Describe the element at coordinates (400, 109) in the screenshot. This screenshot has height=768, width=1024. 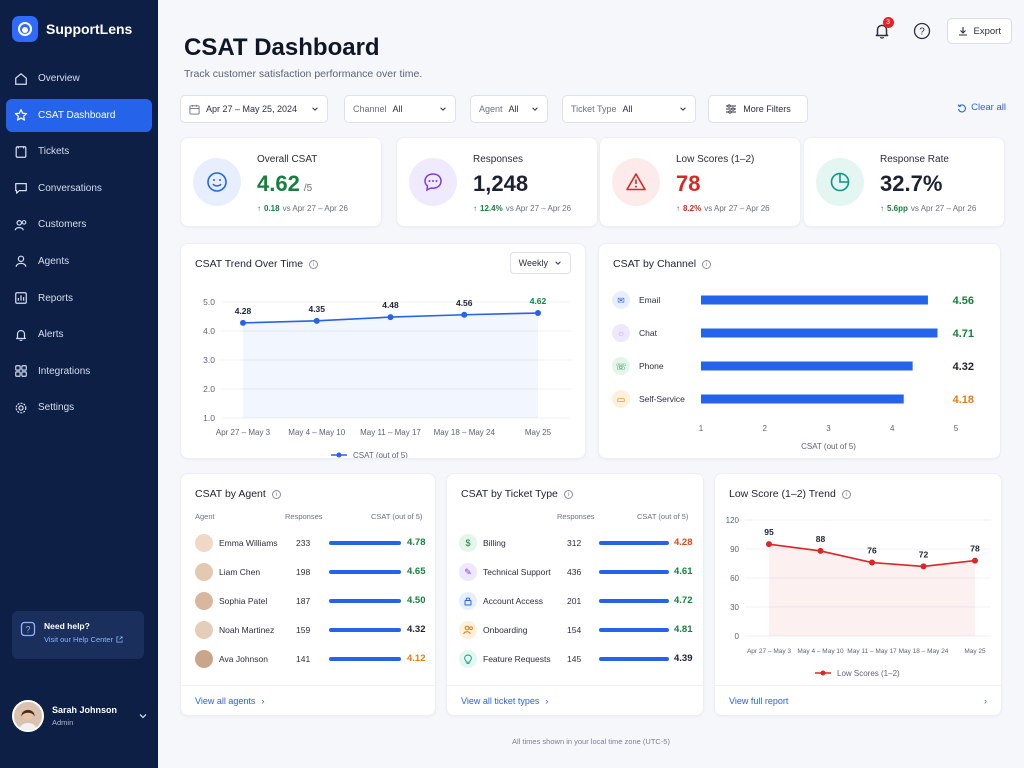
I see `channel-filter: Channel All` at that location.